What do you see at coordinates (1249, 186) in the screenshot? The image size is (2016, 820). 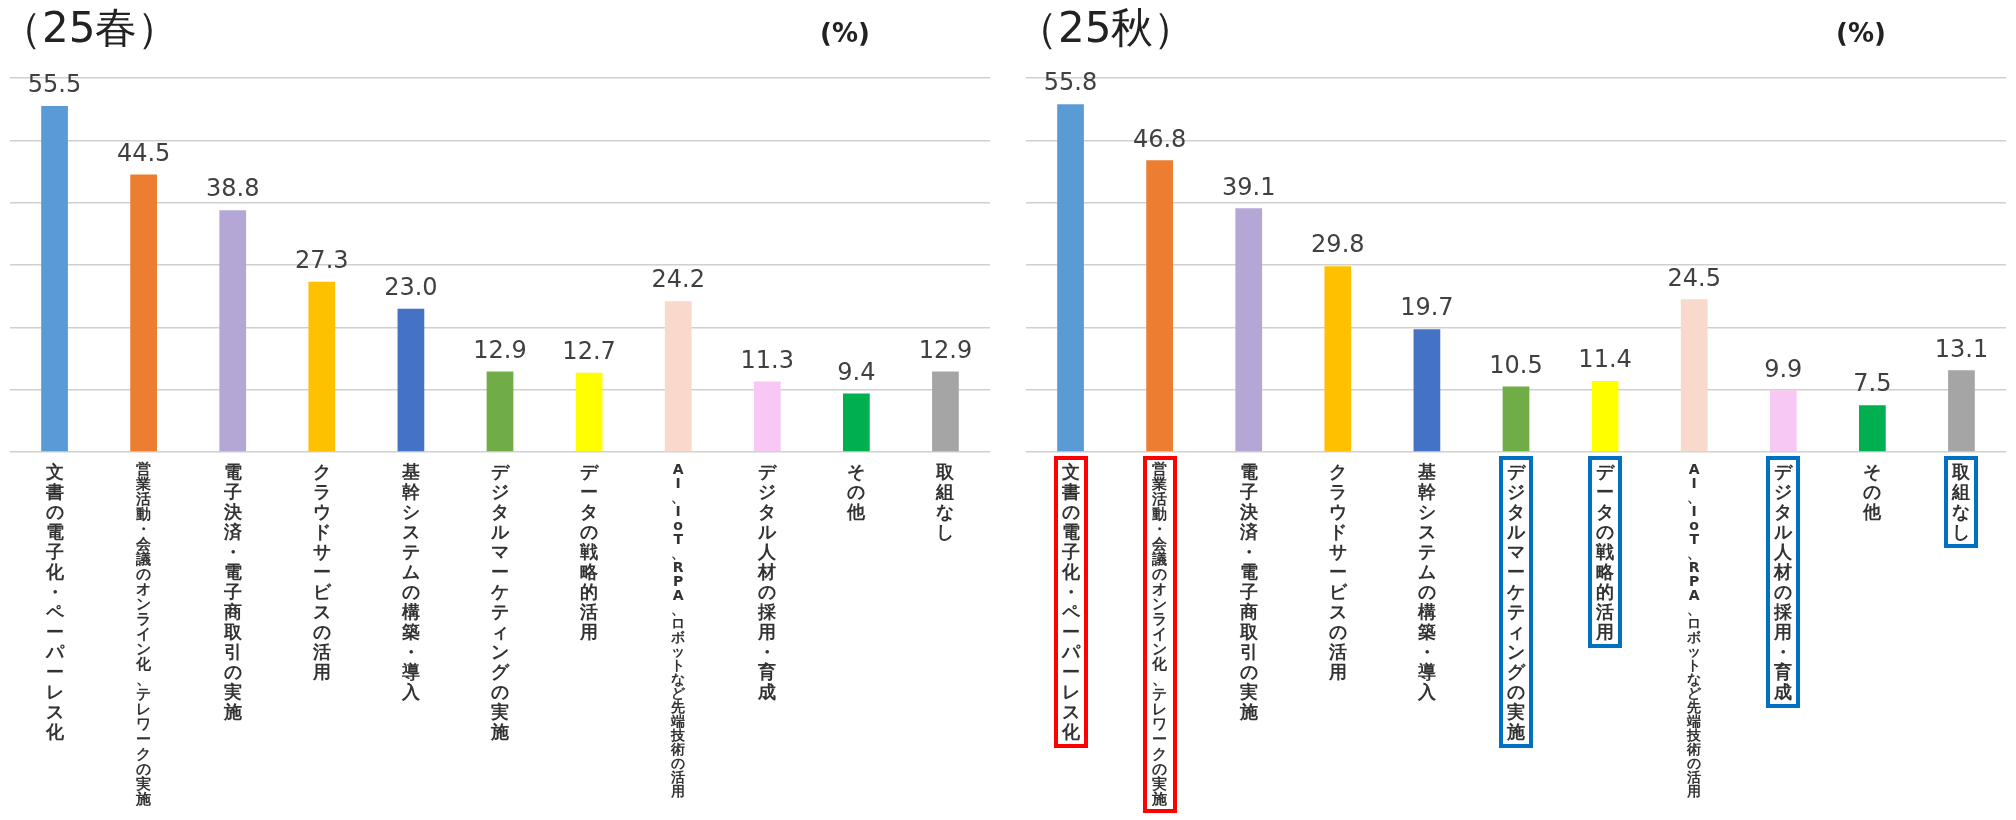 I see `data-label: 39.1` at bounding box center [1249, 186].